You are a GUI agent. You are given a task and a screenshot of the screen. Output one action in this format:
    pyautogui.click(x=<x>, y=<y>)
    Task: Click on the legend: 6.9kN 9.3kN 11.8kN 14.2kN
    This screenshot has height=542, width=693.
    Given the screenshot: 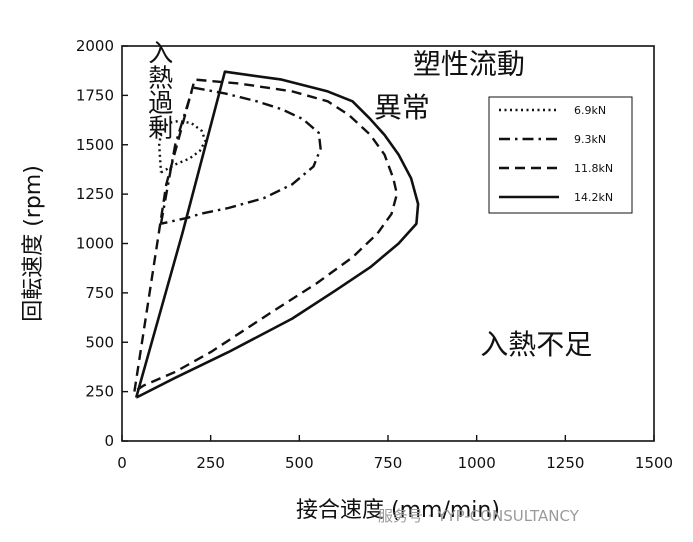 What is the action you would take?
    pyautogui.click(x=560, y=155)
    